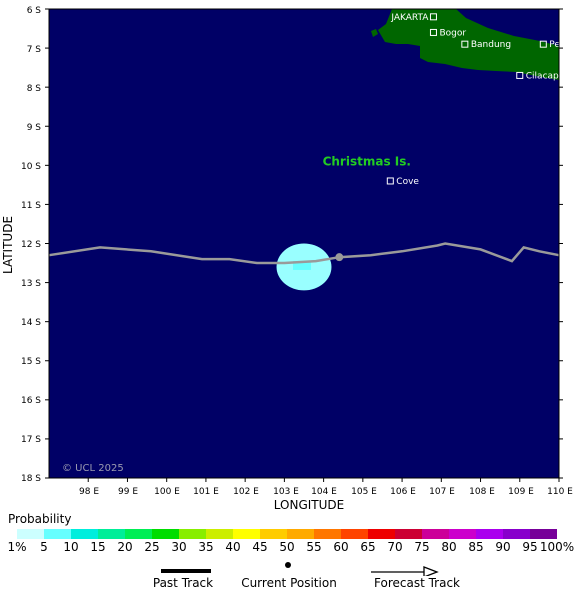 The height and width of the screenshot is (599, 580). Describe the element at coordinates (364, 492) in the screenshot. I see `lon-tick-label: 105 E` at that location.